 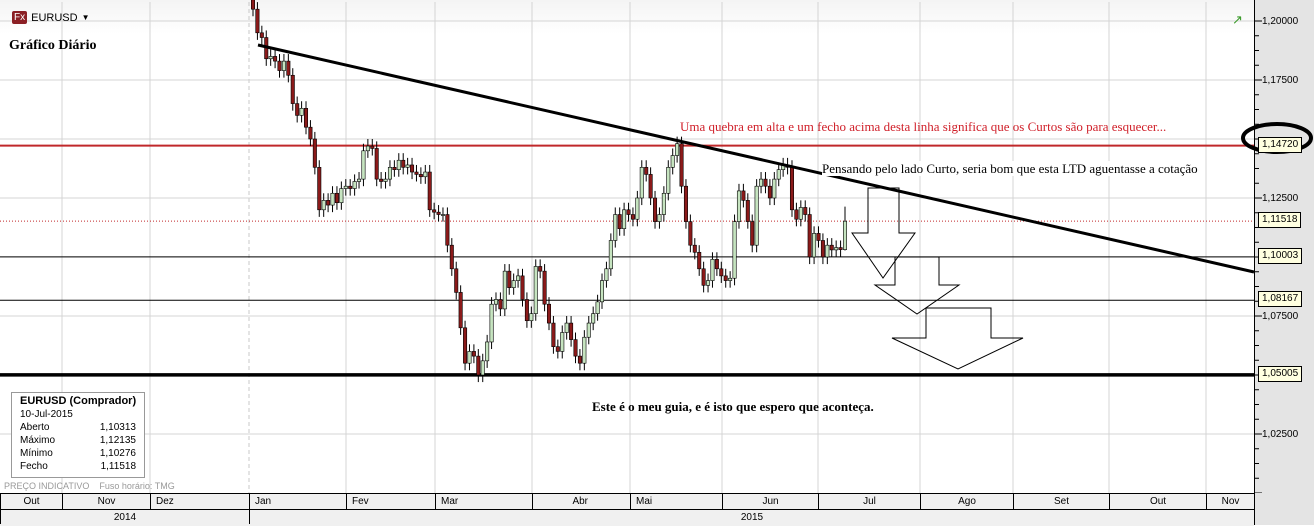 What do you see at coordinates (85, 17) in the screenshot?
I see `dropdown-arrow-icon: ▼` at bounding box center [85, 17].